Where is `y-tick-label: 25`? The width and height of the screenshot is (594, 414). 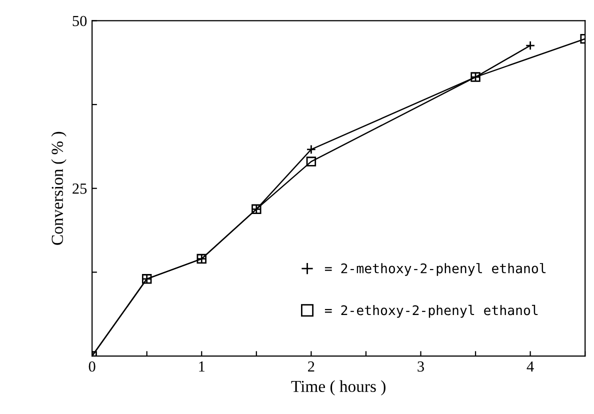 y-tick-label: 25 is located at coordinates (79, 189).